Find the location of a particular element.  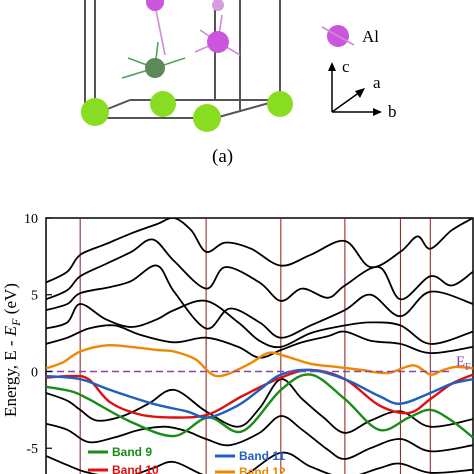

band-12-line is located at coordinates (260, 360).